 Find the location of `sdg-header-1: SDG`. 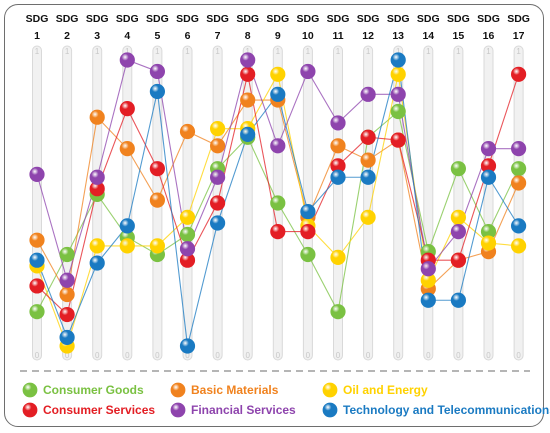

sdg-header-1: SDG is located at coordinates (37, 19).